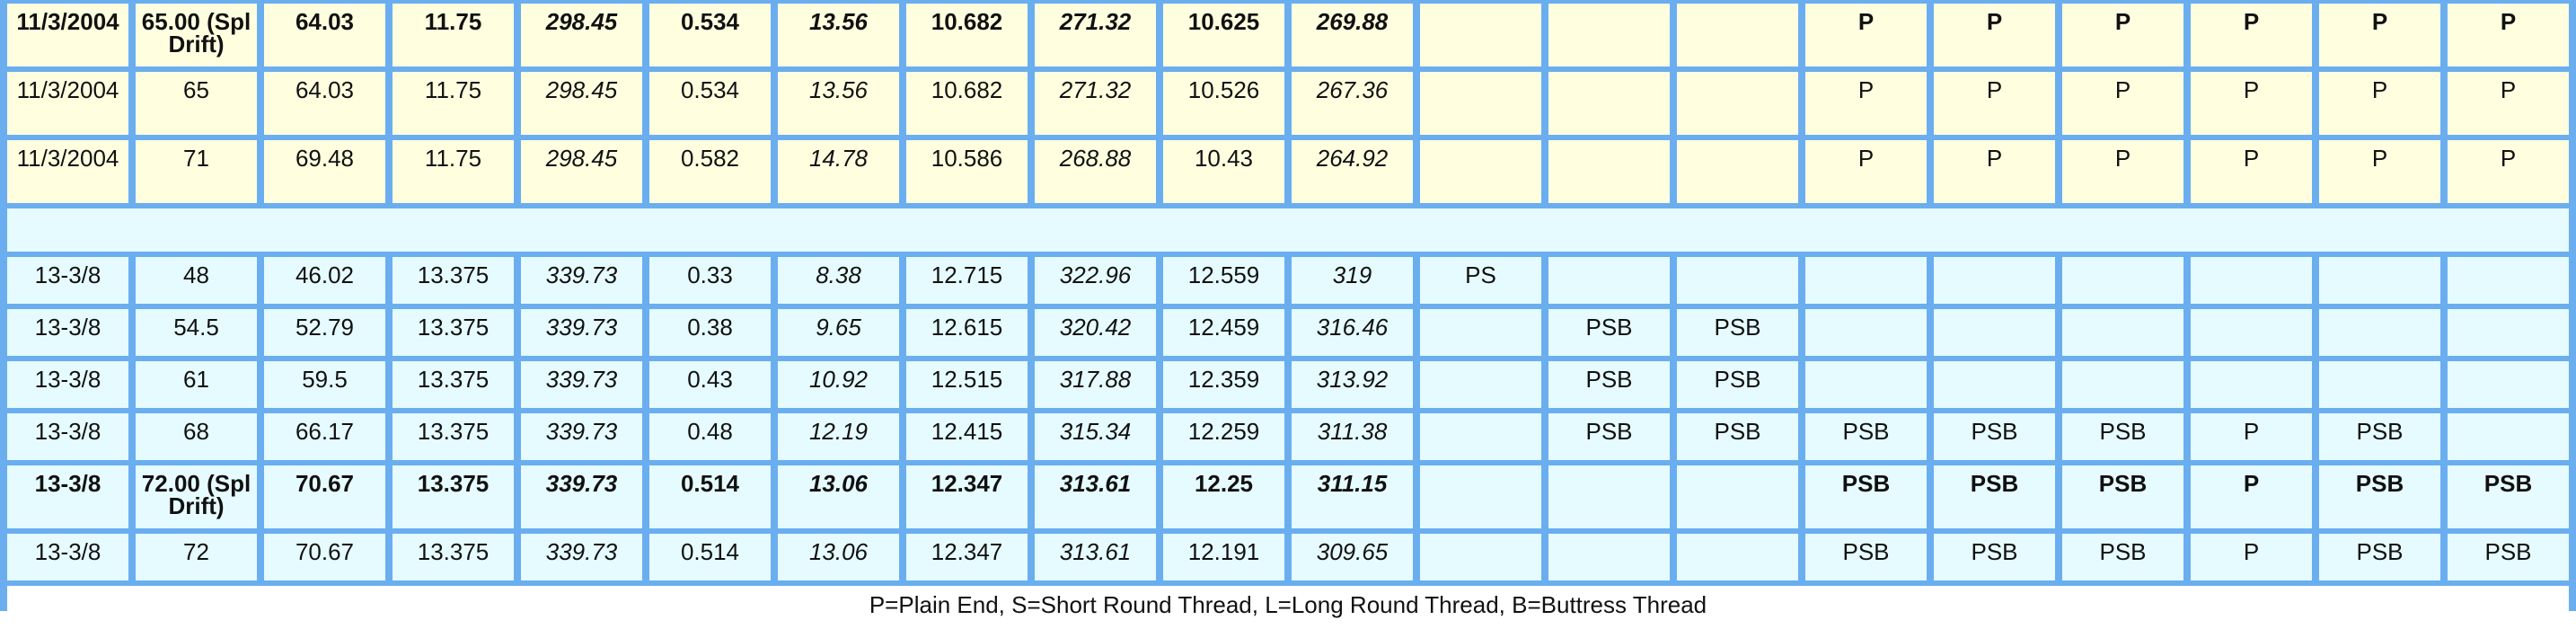 This screenshot has height=629, width=2576. I want to click on table-cell: 59.5, so click(324, 384).